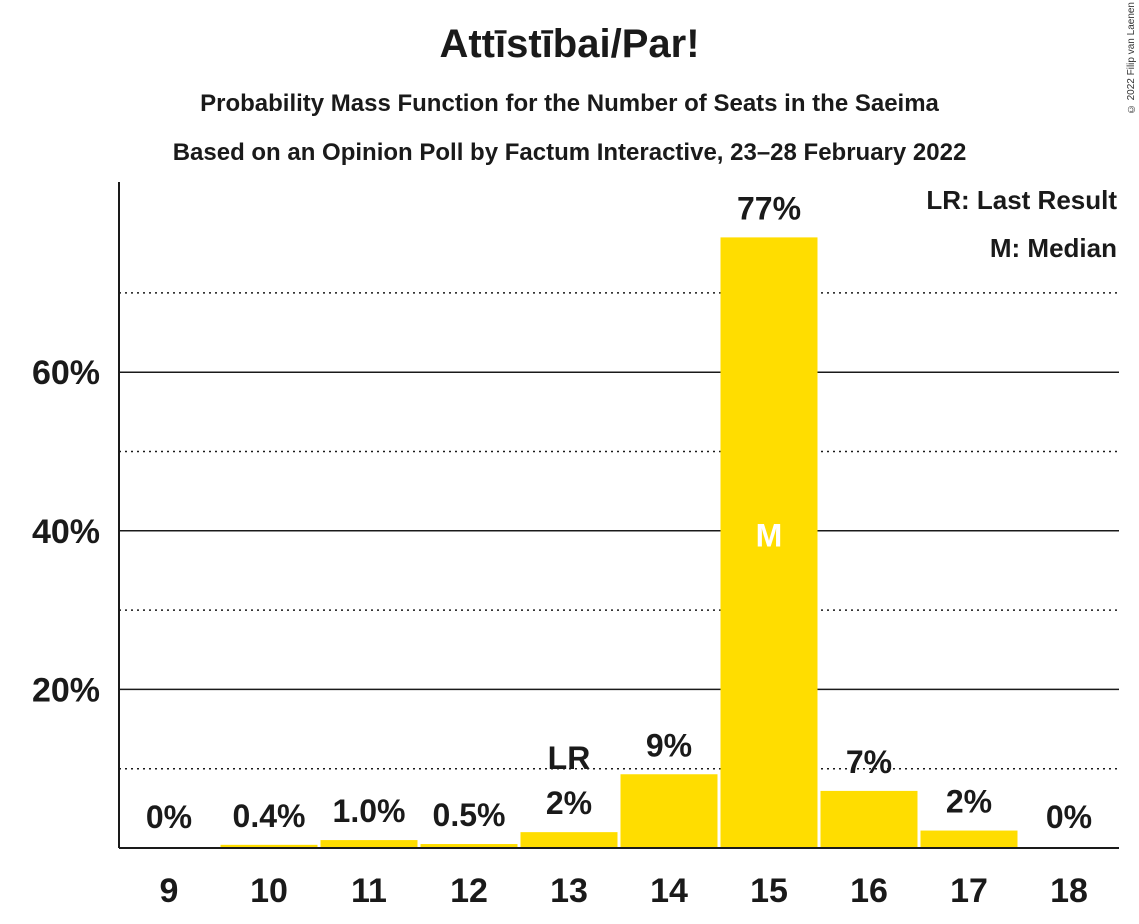 This screenshot has width=1139, height=924. Describe the element at coordinates (1069, 817) in the screenshot. I see `value-label-18: 0%` at that location.